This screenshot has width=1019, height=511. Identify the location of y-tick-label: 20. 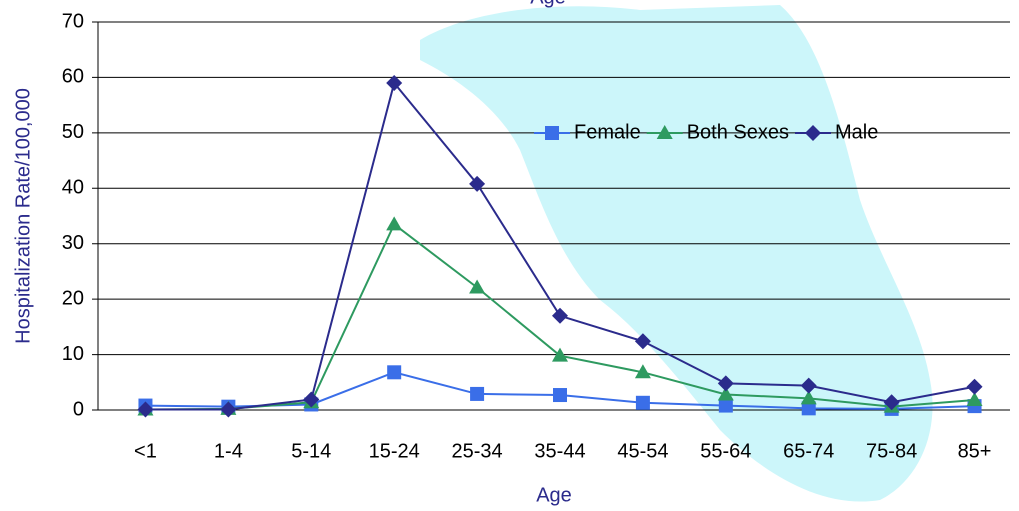
(73, 298).